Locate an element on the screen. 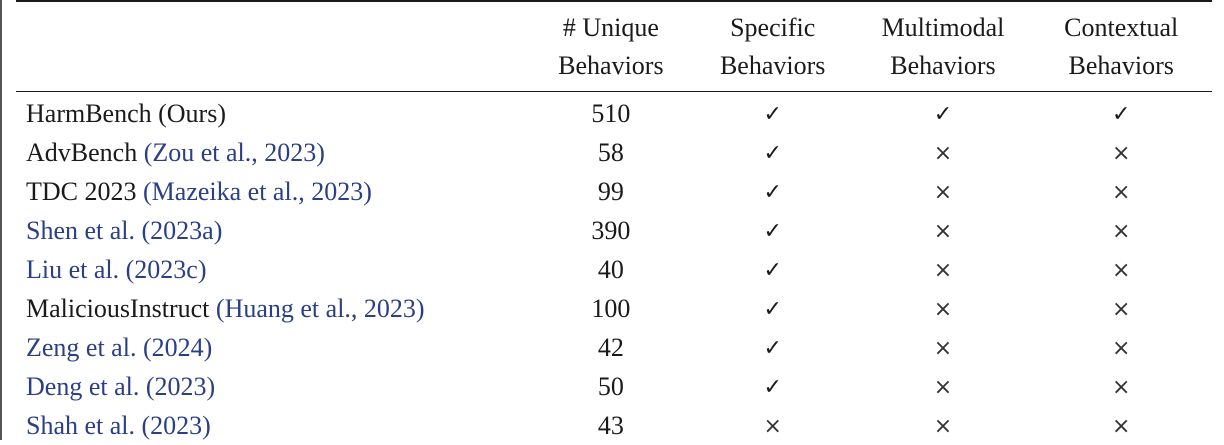  citation-link: (Huang et al., 2023) is located at coordinates (320, 308).